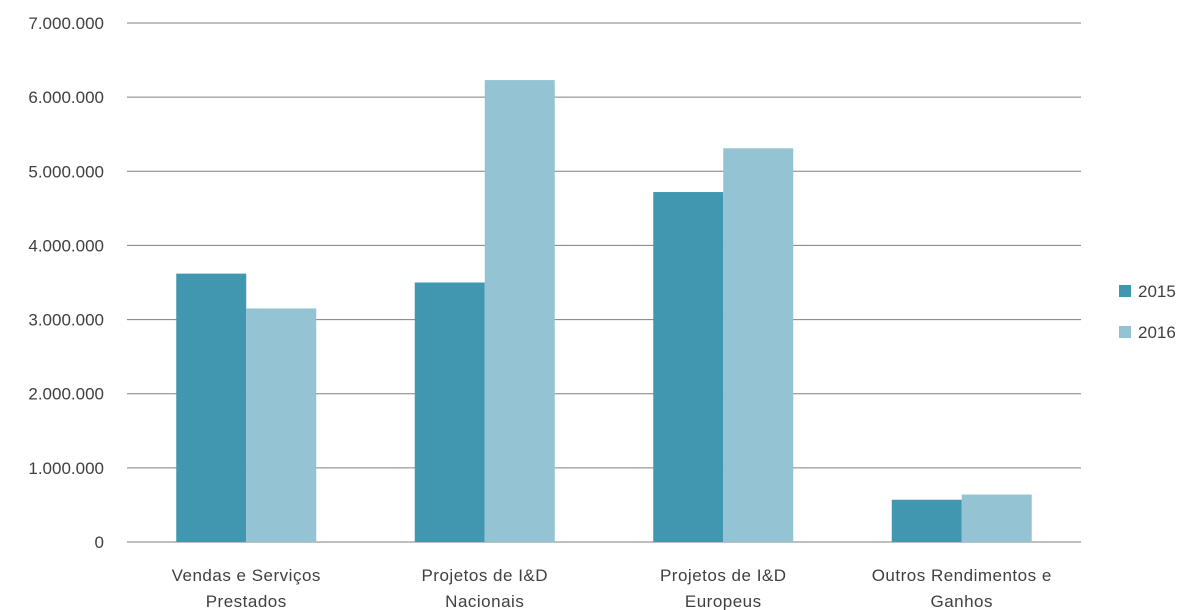 Image resolution: width=1187 pixels, height=610 pixels. Describe the element at coordinates (484, 601) in the screenshot. I see `x-category-label: Nacionais` at that location.